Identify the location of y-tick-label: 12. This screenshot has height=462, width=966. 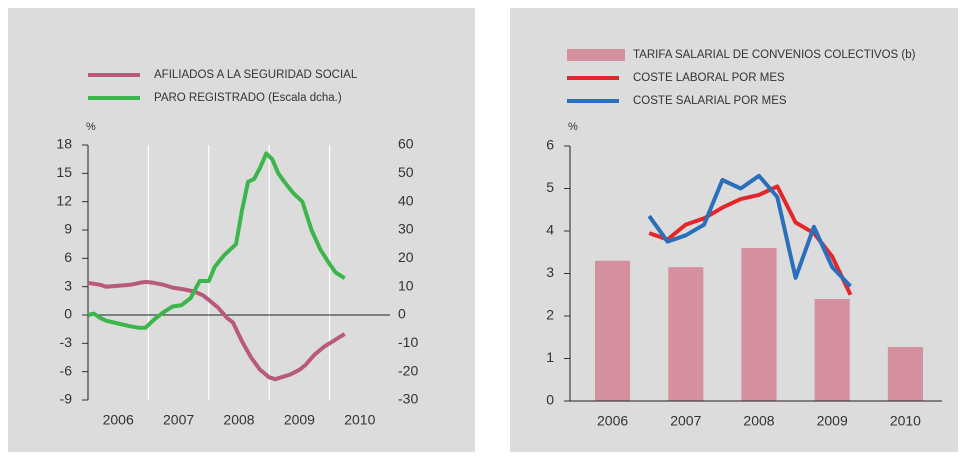
(64, 200).